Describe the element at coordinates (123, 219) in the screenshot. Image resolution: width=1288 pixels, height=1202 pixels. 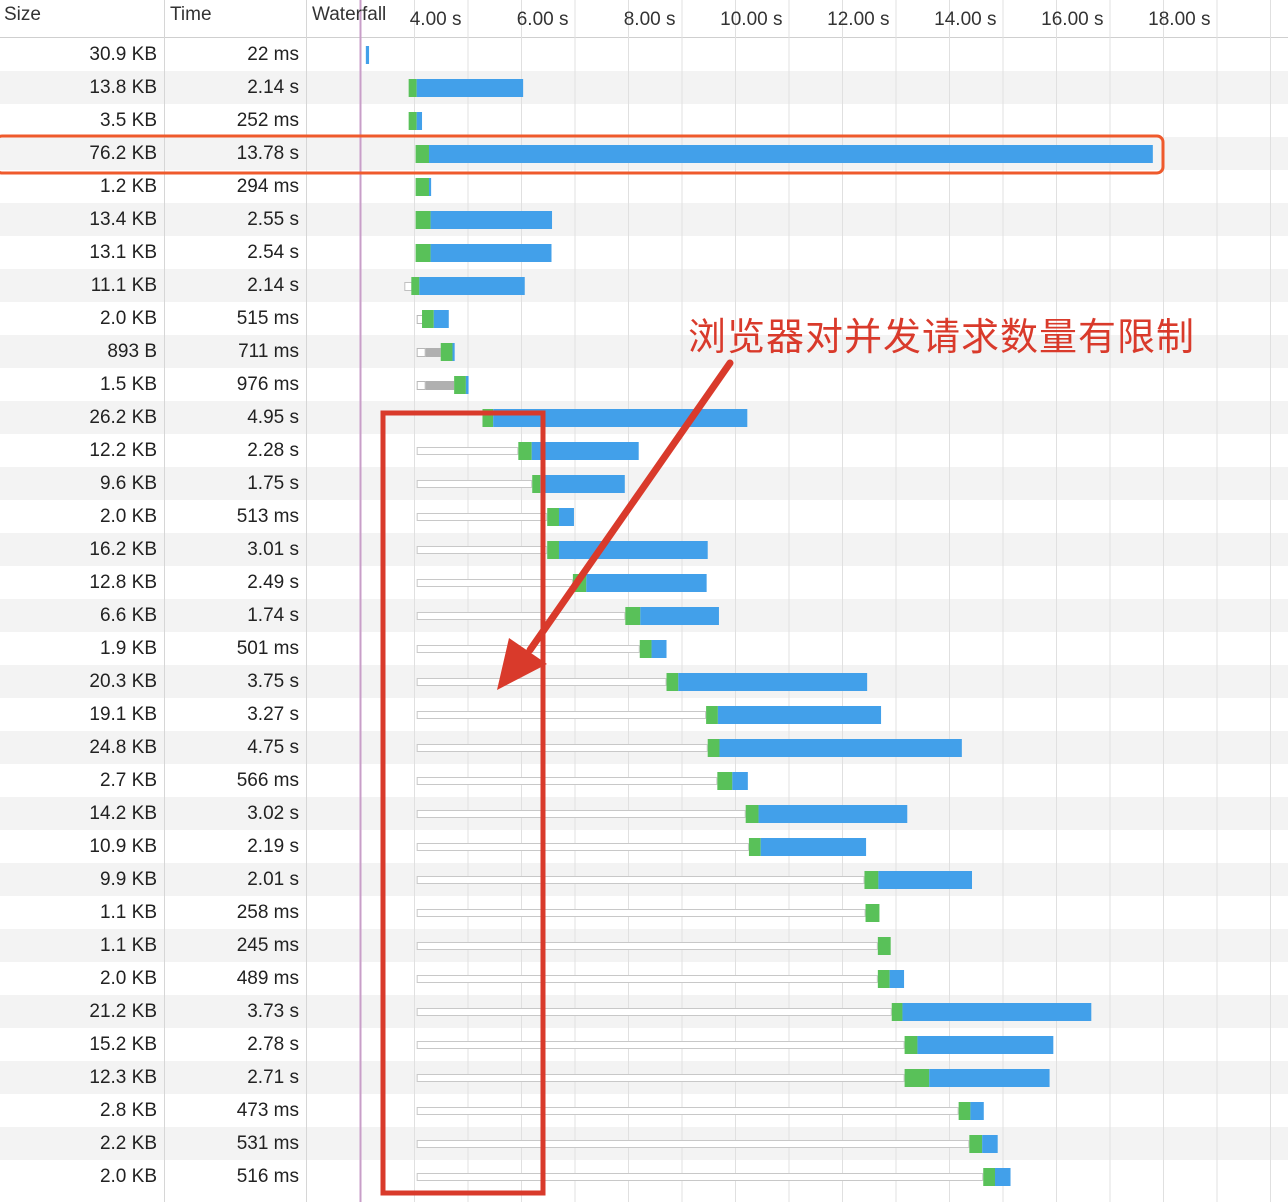
I see `size-cell: 13.4 KB` at that location.